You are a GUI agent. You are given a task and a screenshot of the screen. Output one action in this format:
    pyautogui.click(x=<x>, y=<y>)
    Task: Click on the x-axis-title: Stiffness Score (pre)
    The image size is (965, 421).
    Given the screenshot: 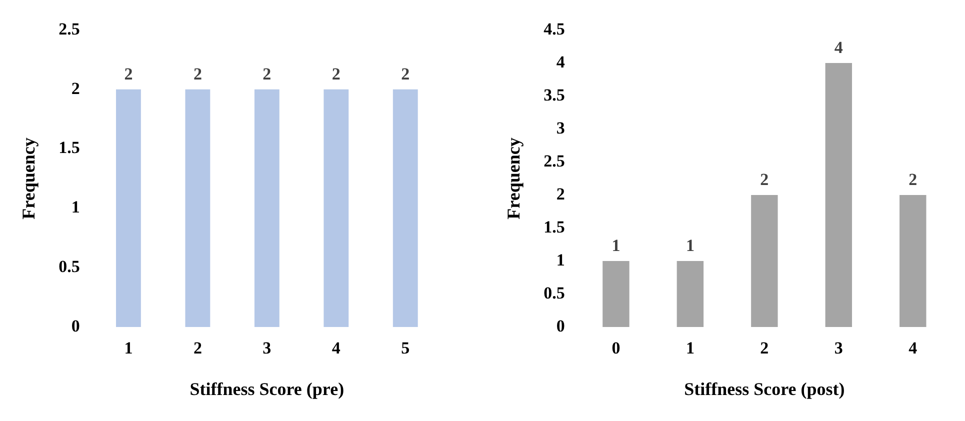 What is the action you would take?
    pyautogui.click(x=267, y=388)
    